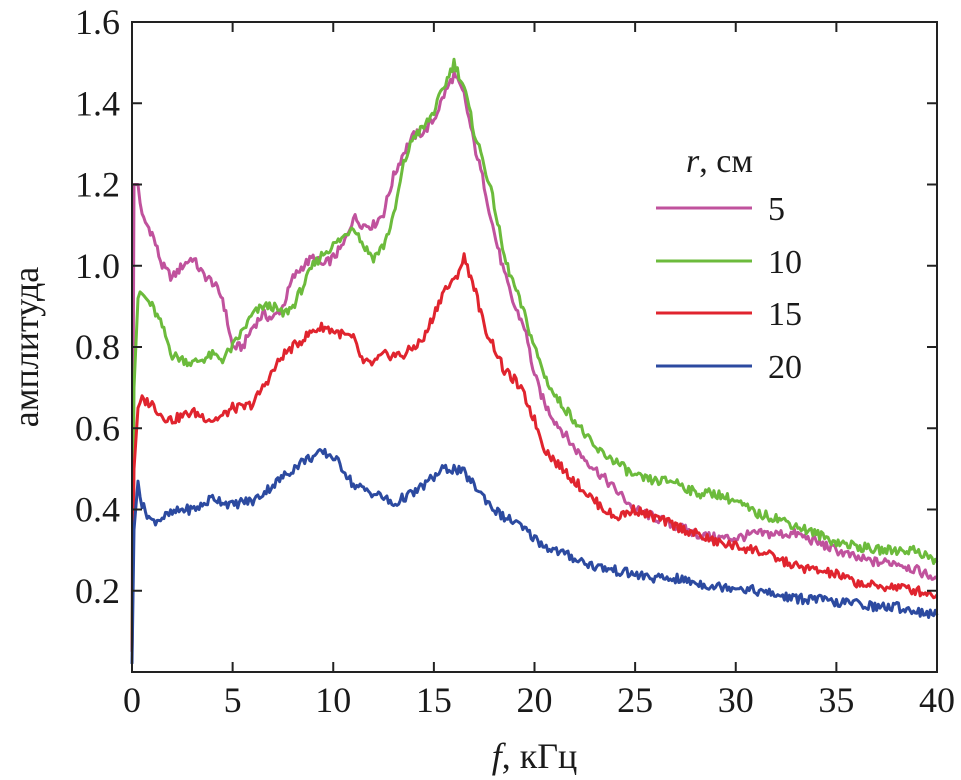  Describe the element at coordinates (720, 209) in the screenshot. I see `legend-item-5: 5` at that location.